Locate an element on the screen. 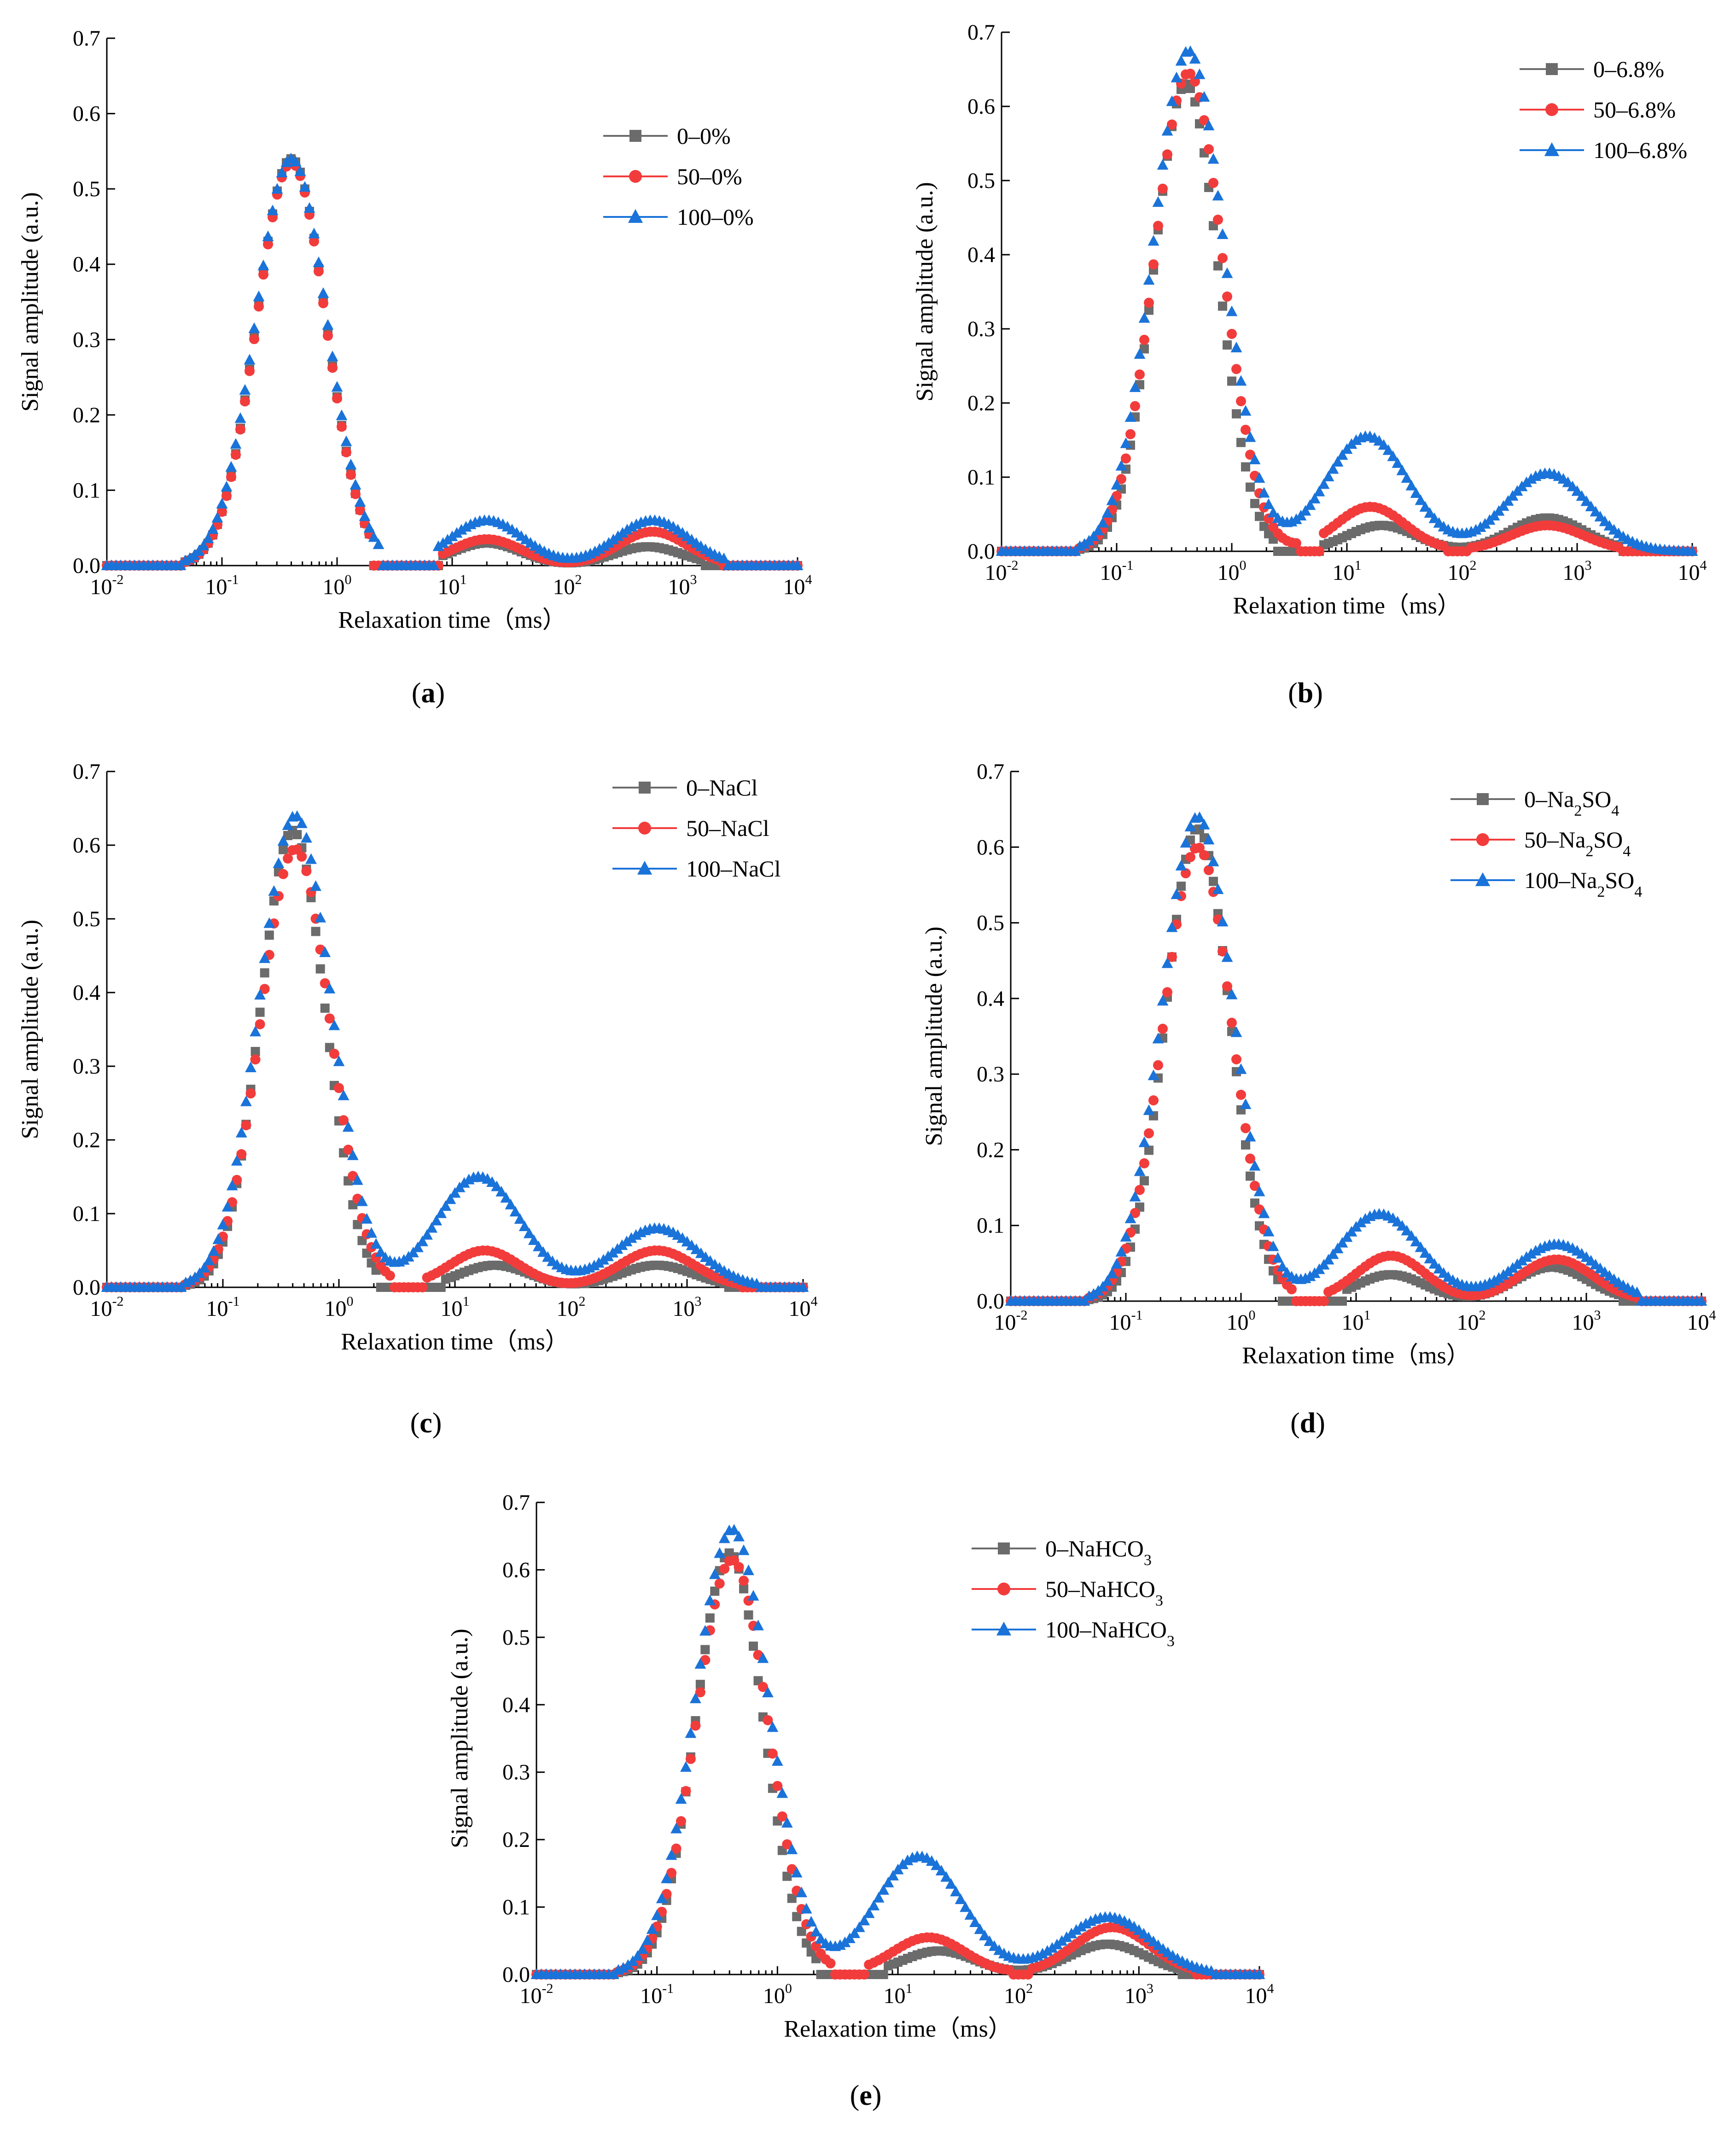  x-tick-label: 10² is located at coordinates (1471, 1321).